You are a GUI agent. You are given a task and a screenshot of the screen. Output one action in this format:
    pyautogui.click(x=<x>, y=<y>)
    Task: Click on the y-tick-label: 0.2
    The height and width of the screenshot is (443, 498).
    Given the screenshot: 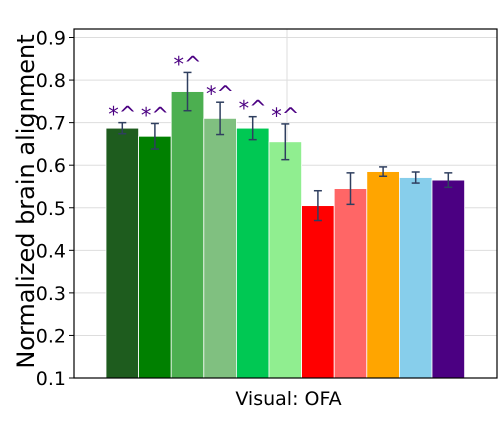 What is the action you would take?
    pyautogui.click(x=51, y=336)
    